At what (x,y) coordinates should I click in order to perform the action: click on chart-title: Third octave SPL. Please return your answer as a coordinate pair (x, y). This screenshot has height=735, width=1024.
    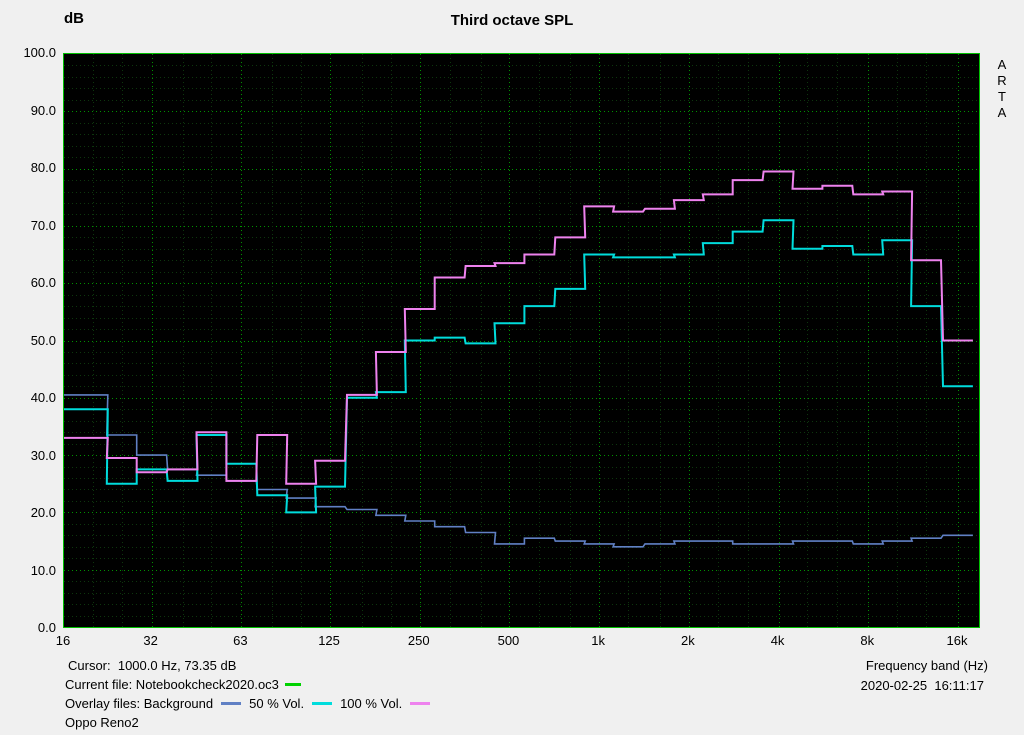
    Looking at the image, I should click on (512, 20).